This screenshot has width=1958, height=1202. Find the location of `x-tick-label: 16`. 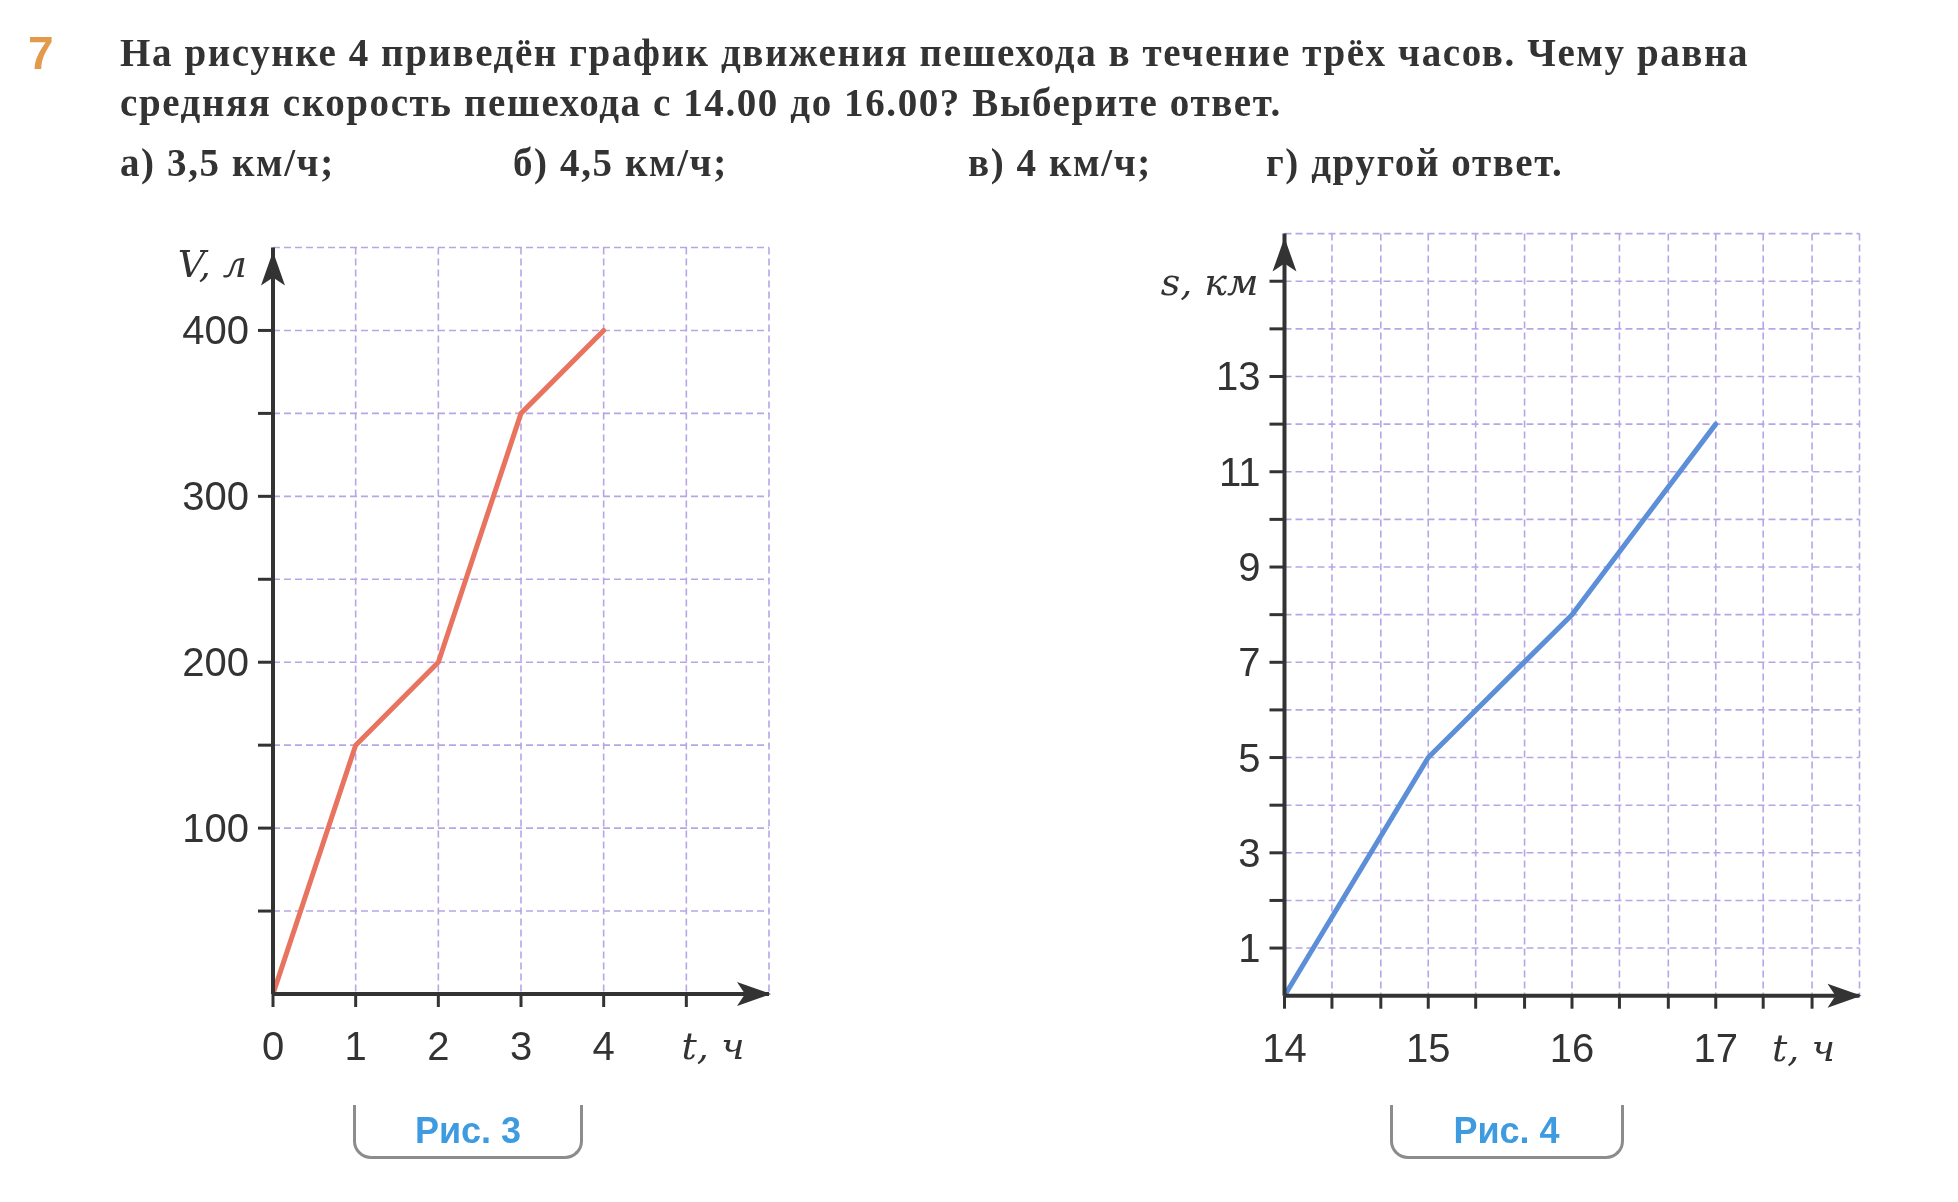

x-tick-label: 16 is located at coordinates (1572, 1047).